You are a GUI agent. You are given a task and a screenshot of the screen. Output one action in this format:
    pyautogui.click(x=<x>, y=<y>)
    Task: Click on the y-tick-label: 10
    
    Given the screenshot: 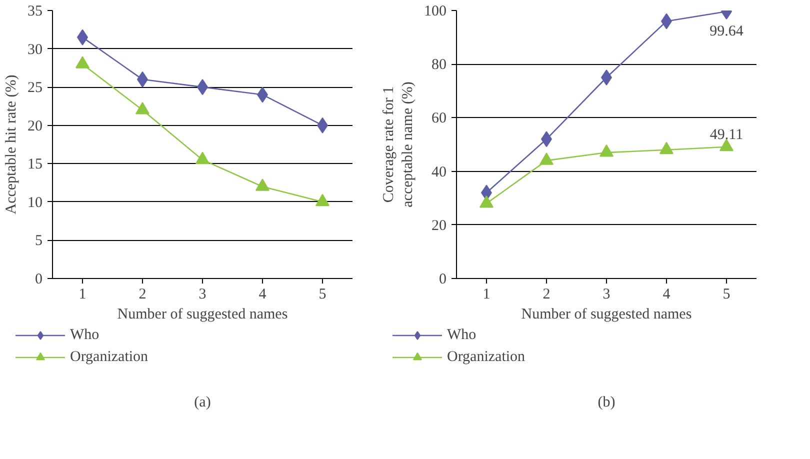 What is the action you would take?
    pyautogui.click(x=35, y=202)
    